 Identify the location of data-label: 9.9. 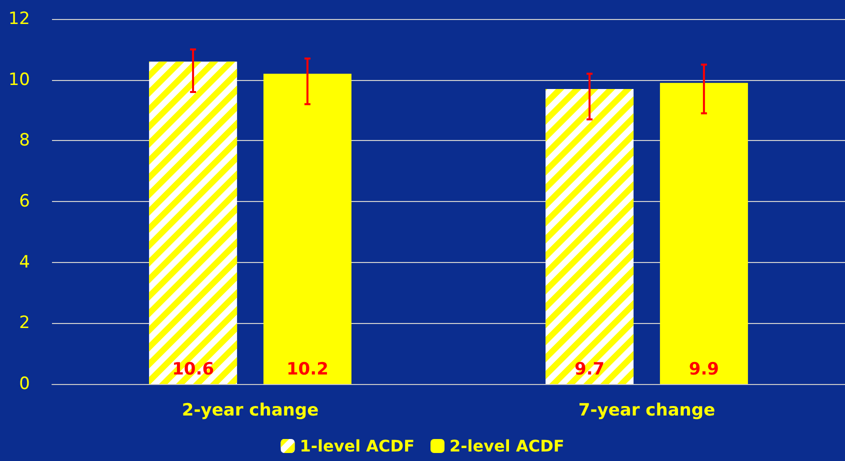
(704, 370).